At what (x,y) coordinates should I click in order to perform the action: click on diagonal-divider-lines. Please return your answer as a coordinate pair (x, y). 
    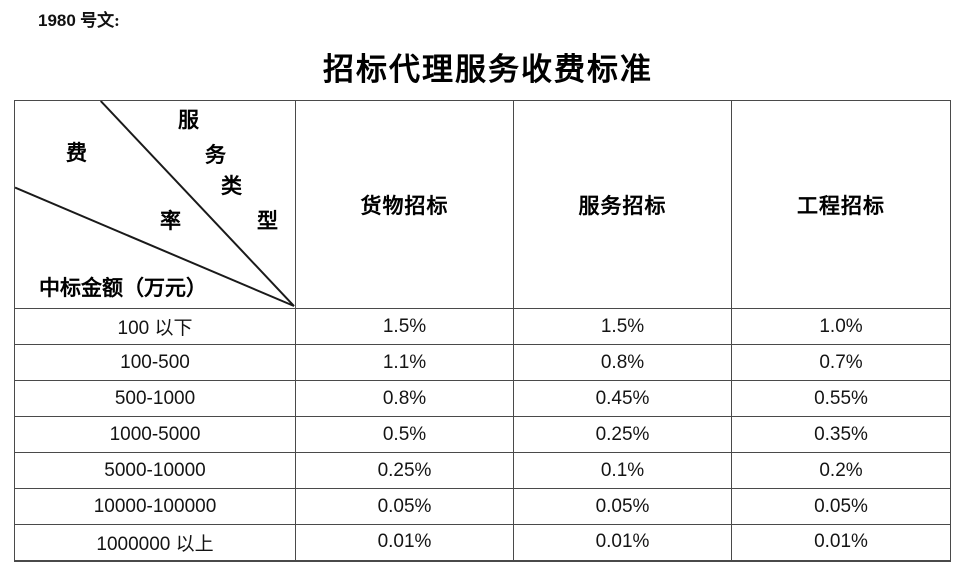
    Looking at the image, I should click on (155, 204).